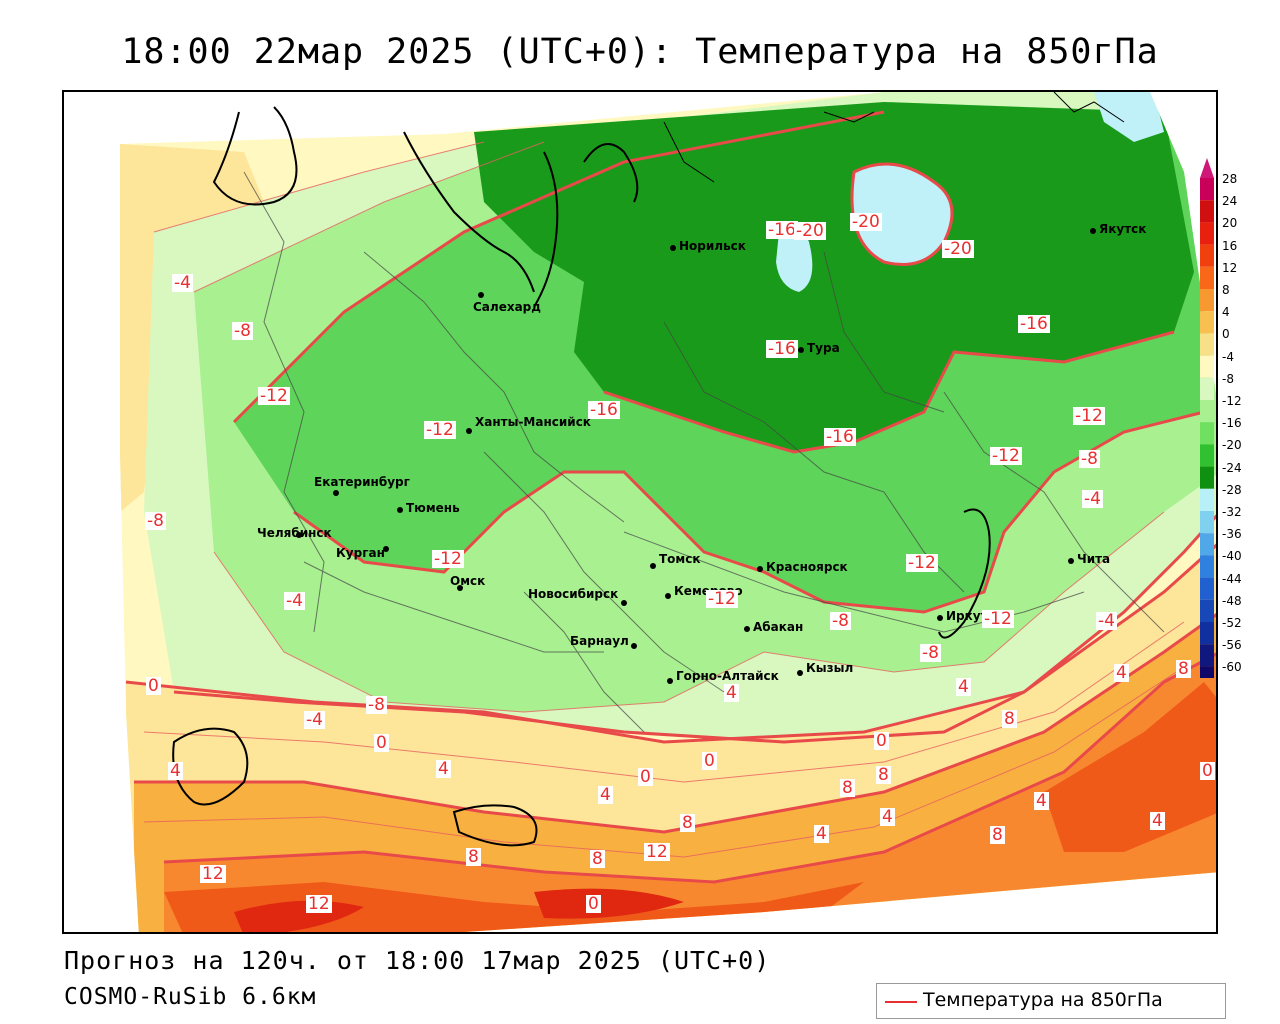  Describe the element at coordinates (1043, 1000) in the screenshot. I see `line-legend-label: Температура на 850гПа` at that location.